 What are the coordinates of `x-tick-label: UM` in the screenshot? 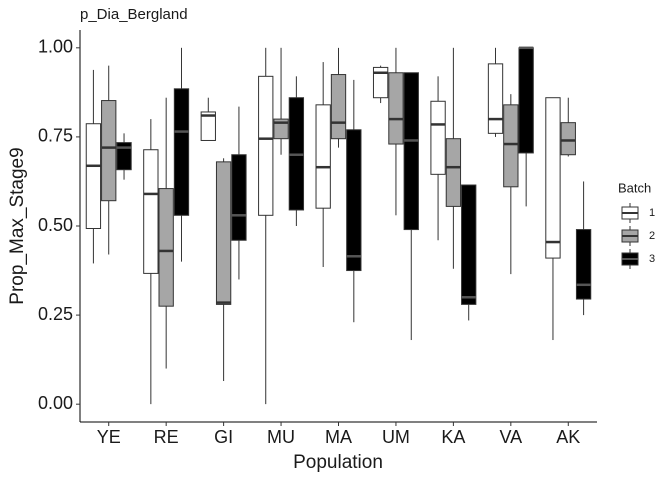 It's located at (396, 437).